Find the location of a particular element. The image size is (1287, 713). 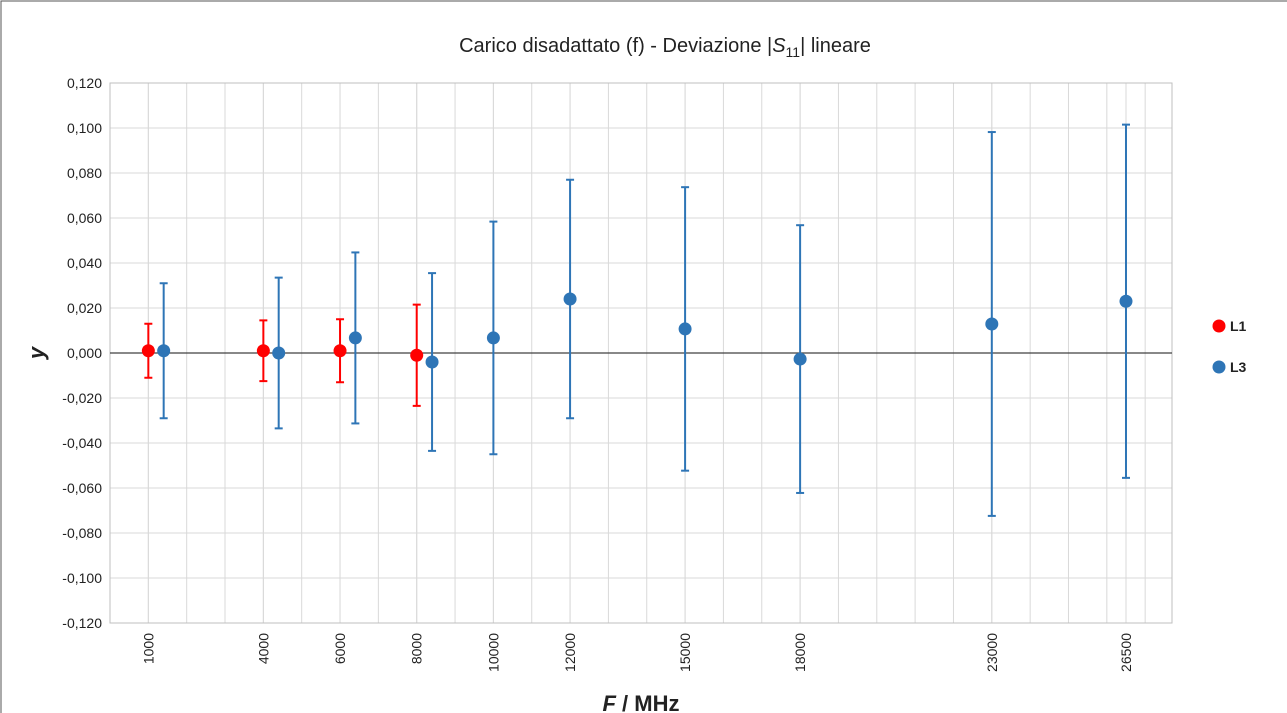

y-tick-label: -0,020 is located at coordinates (82, 398).